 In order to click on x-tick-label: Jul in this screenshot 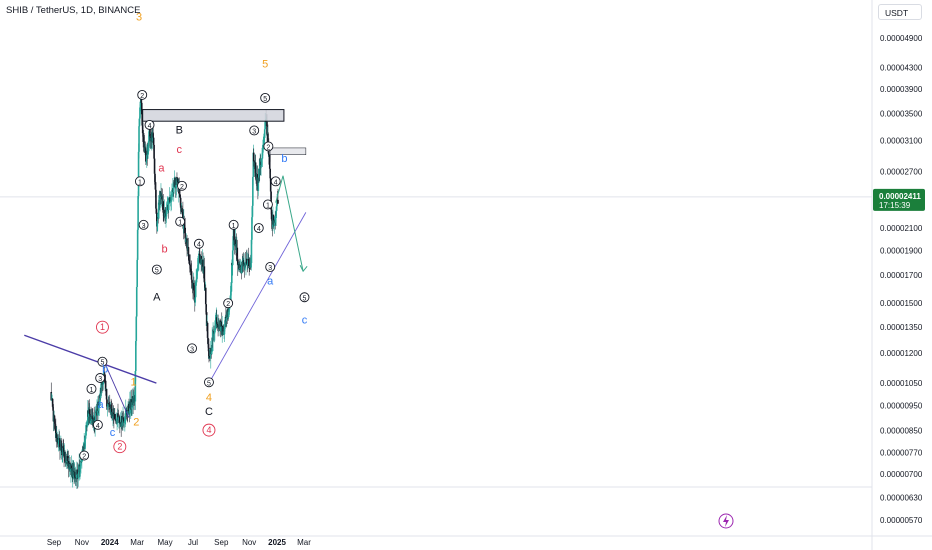, I will do `click(193, 542)`.